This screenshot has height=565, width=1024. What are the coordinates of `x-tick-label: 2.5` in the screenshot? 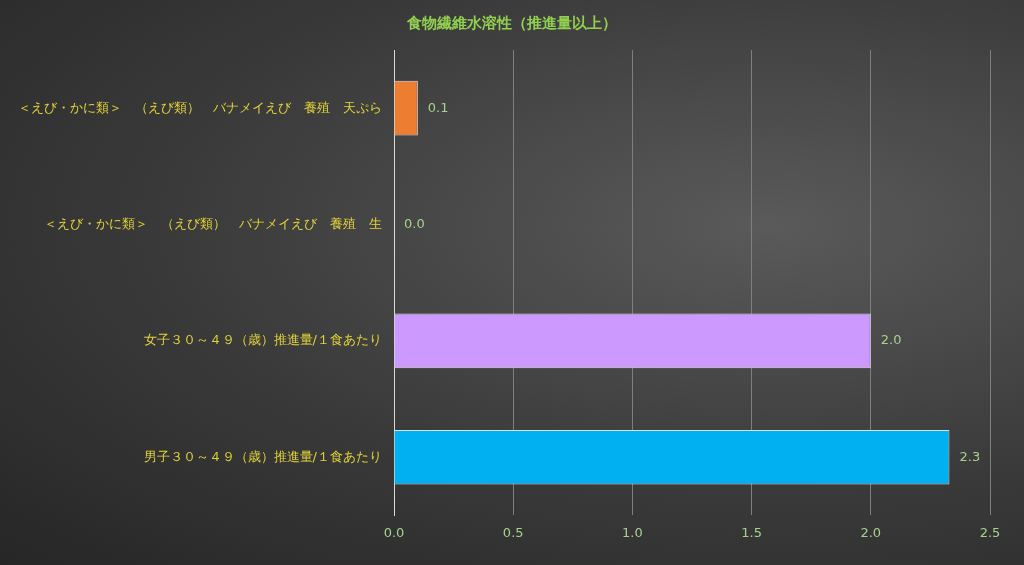 It's located at (990, 532).